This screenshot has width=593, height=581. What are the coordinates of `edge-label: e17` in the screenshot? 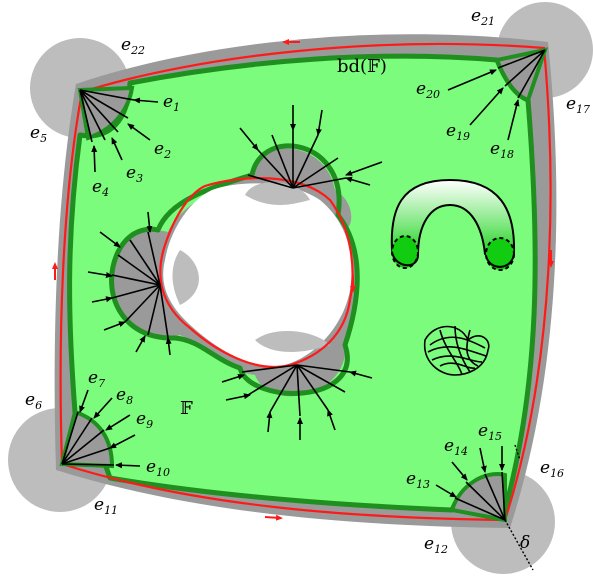 It's located at (578, 105).